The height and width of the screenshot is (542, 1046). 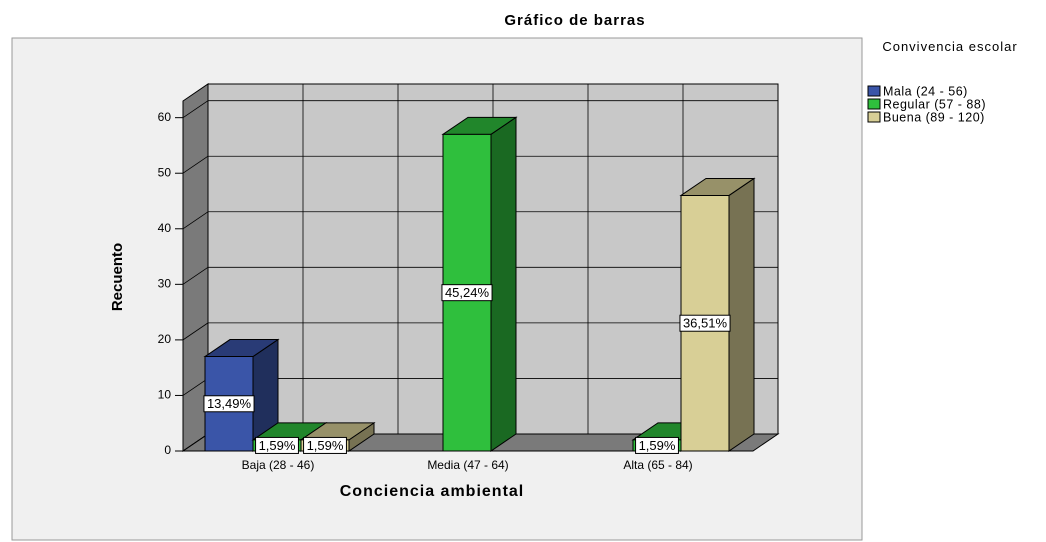 What do you see at coordinates (165, 284) in the screenshot?
I see `y-tick-label: 30` at bounding box center [165, 284].